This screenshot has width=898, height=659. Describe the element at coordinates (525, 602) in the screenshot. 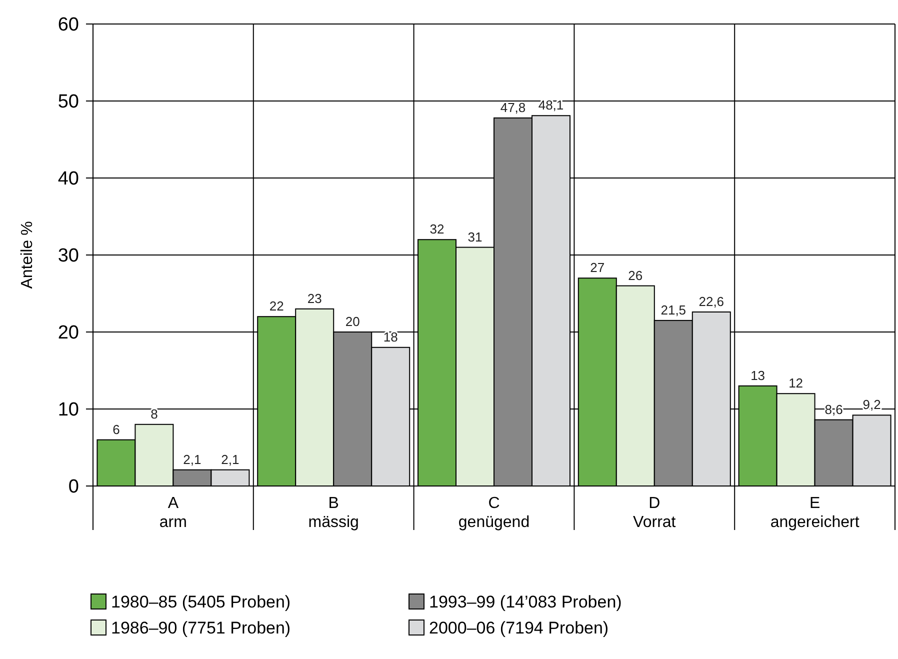

I see `legend-label: 1993–99 (14’083 Proben)` at that location.